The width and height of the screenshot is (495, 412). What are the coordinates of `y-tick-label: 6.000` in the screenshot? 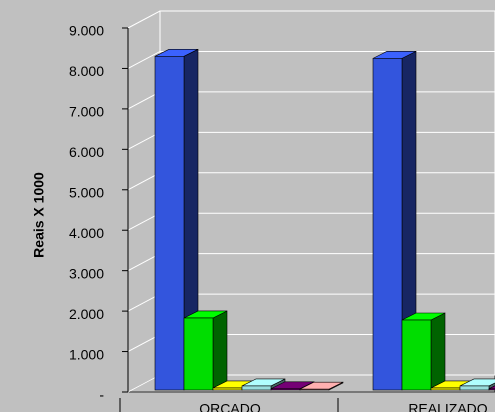 It's located at (86, 152).